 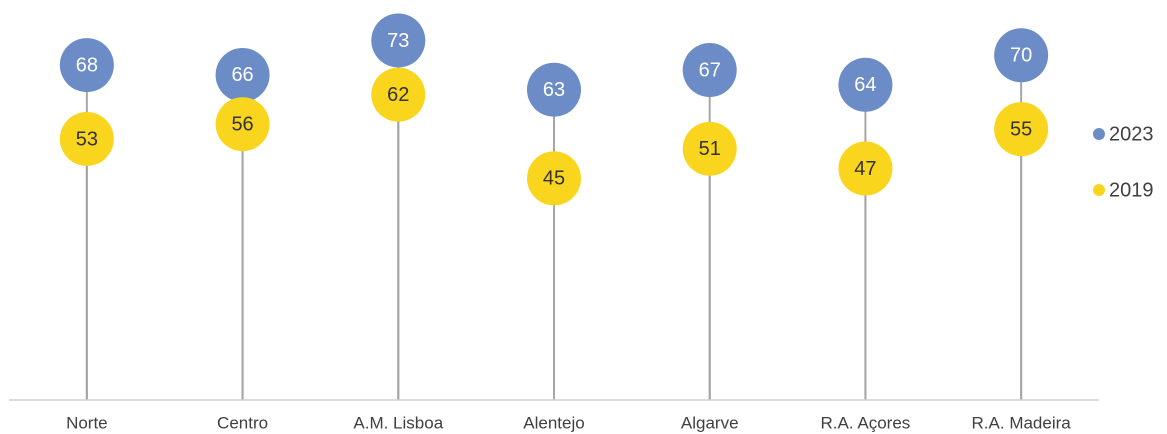 I want to click on x-tick-label: R.A. Madeira, so click(x=1022, y=422).